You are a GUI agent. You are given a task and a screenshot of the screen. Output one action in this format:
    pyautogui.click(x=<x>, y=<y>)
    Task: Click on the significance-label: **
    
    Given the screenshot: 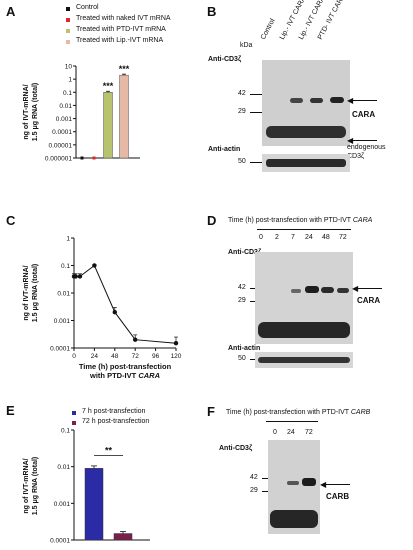 What is the action you would take?
    pyautogui.click(x=109, y=451)
    